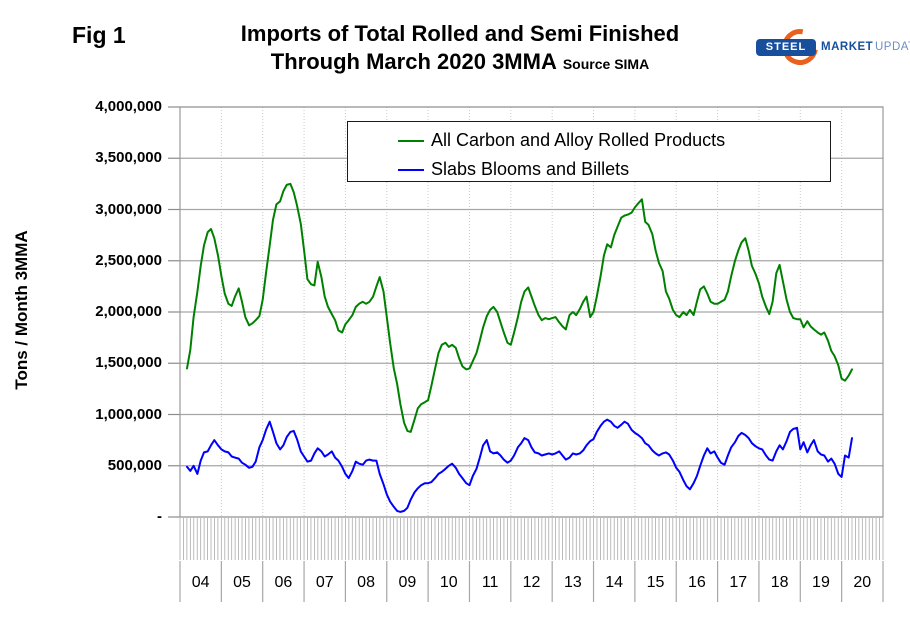  What do you see at coordinates (128, 363) in the screenshot?
I see `y-tick-label: 1,500,000` at bounding box center [128, 363].